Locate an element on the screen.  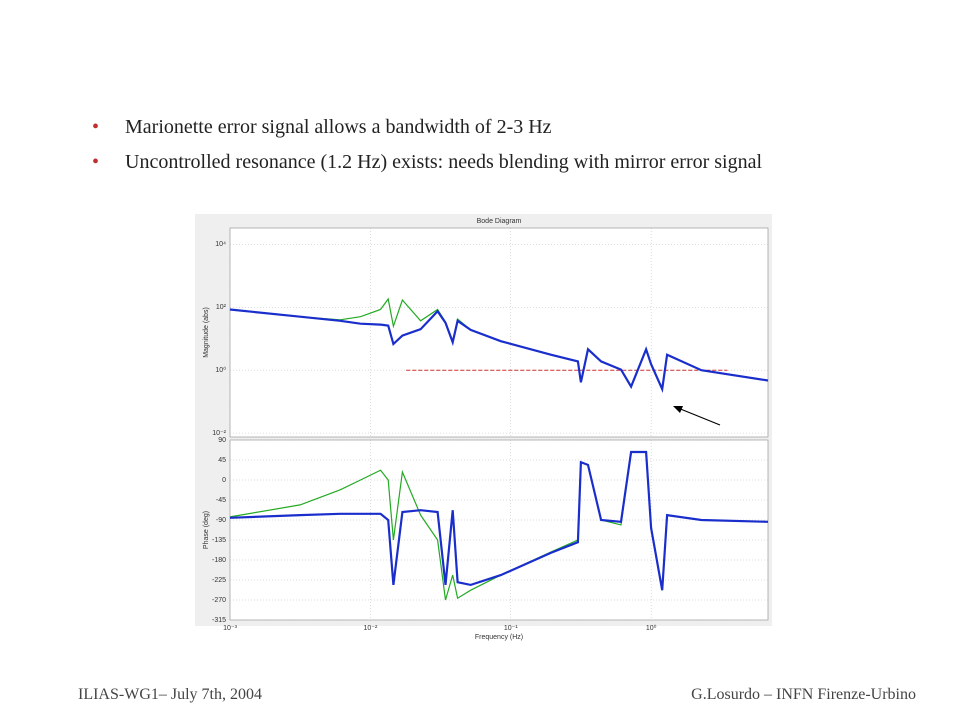
x-tick-label: 10⁰ is located at coordinates (651, 628).